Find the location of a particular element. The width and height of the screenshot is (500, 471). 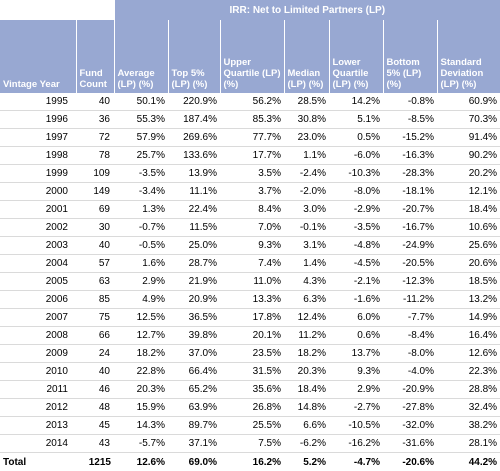

upper-quartile-cell: 17.8% is located at coordinates (252, 318).